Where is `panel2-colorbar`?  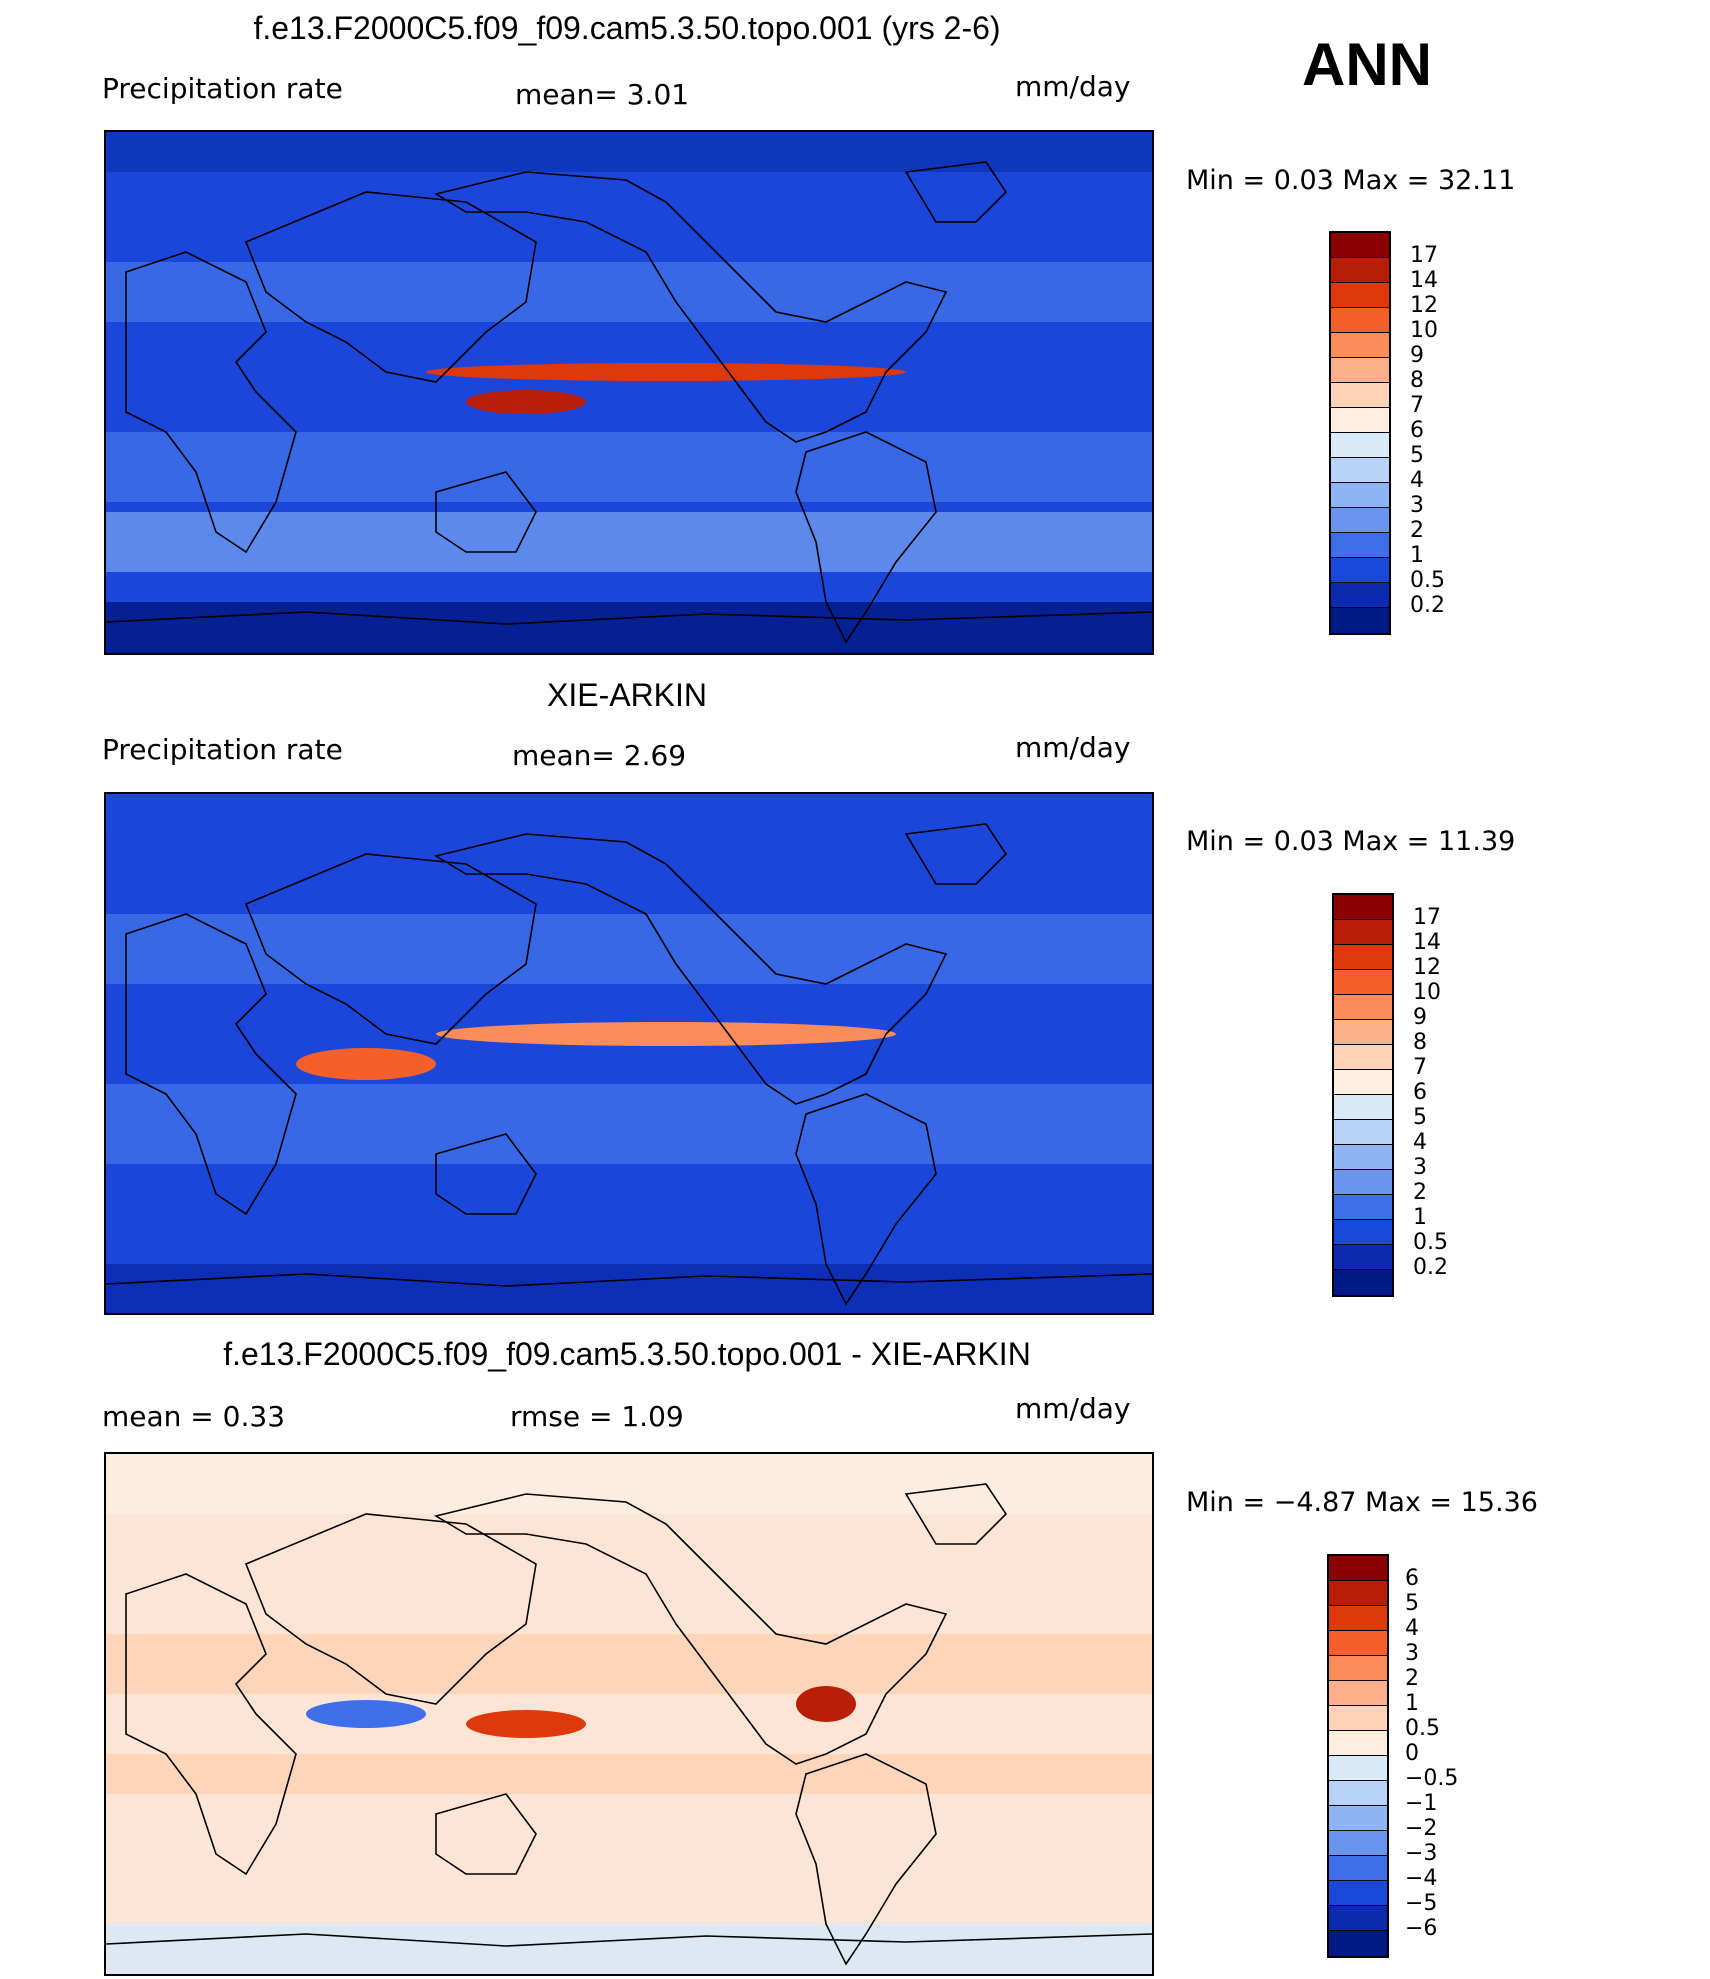 panel2-colorbar is located at coordinates (1363, 1095).